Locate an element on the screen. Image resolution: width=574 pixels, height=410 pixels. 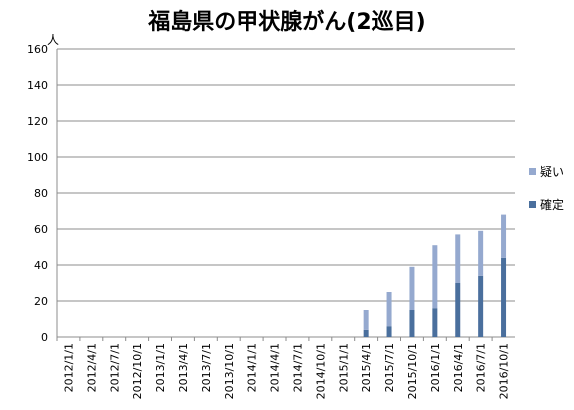
x-tick-label: 2016/4/1 is located at coordinates (458, 367).